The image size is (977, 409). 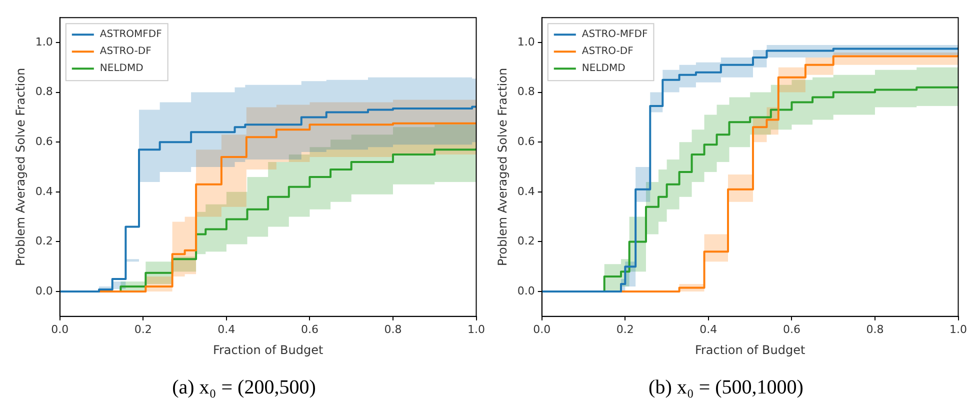 I want to click on text: (a) x₀ = (200,500), so click(x=244, y=387).